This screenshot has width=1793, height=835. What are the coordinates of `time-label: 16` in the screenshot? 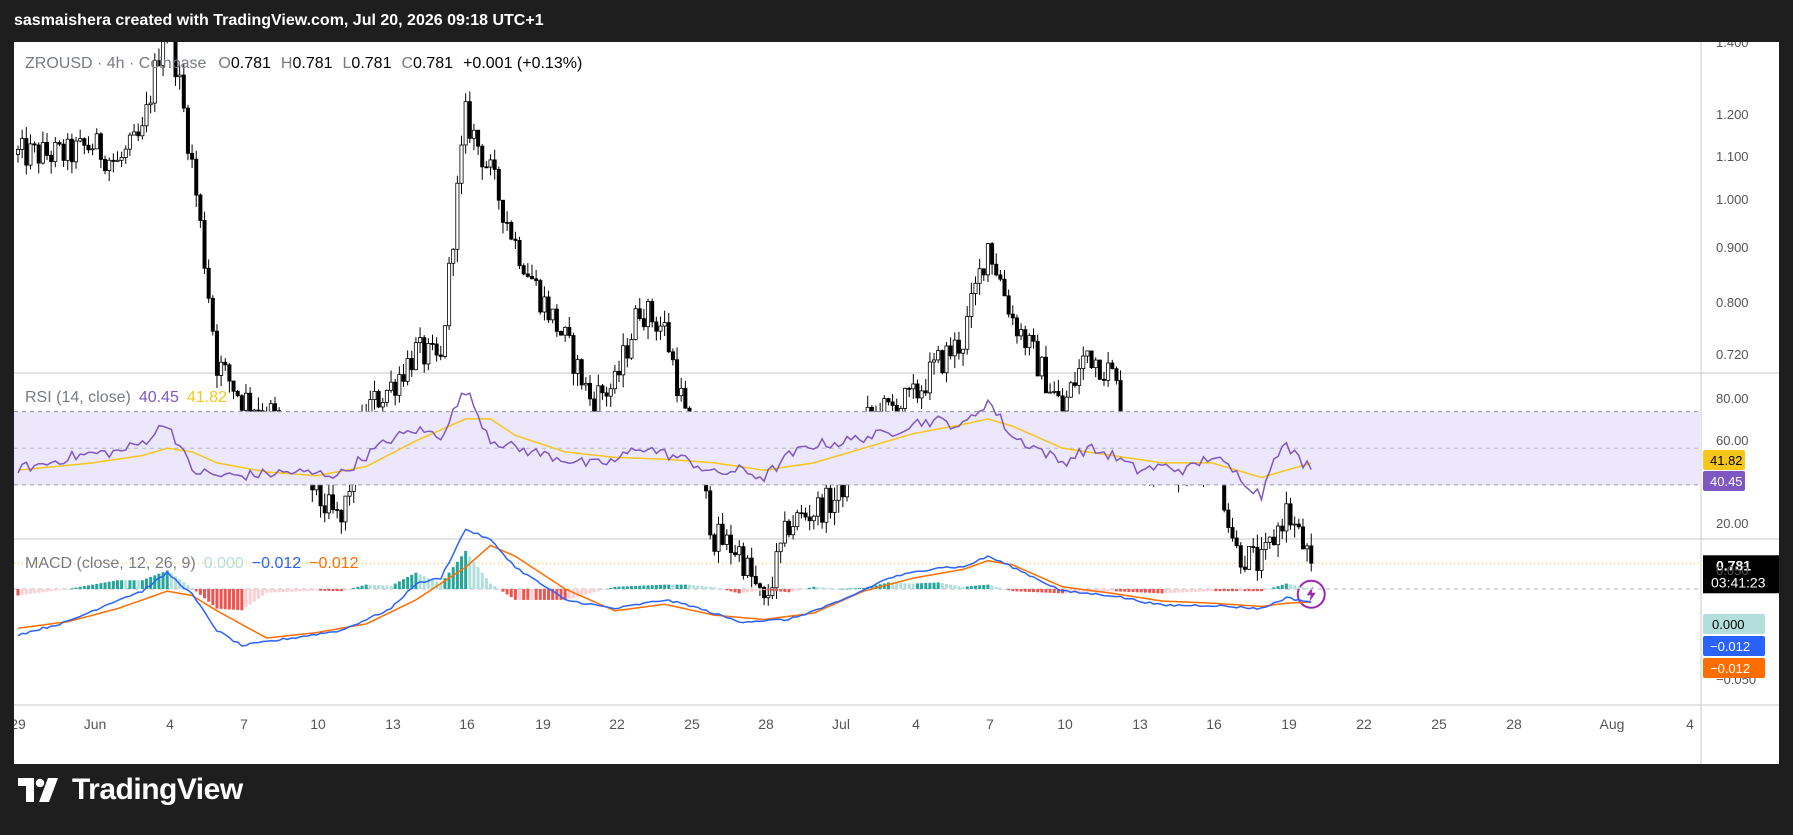 It's located at (1214, 724).